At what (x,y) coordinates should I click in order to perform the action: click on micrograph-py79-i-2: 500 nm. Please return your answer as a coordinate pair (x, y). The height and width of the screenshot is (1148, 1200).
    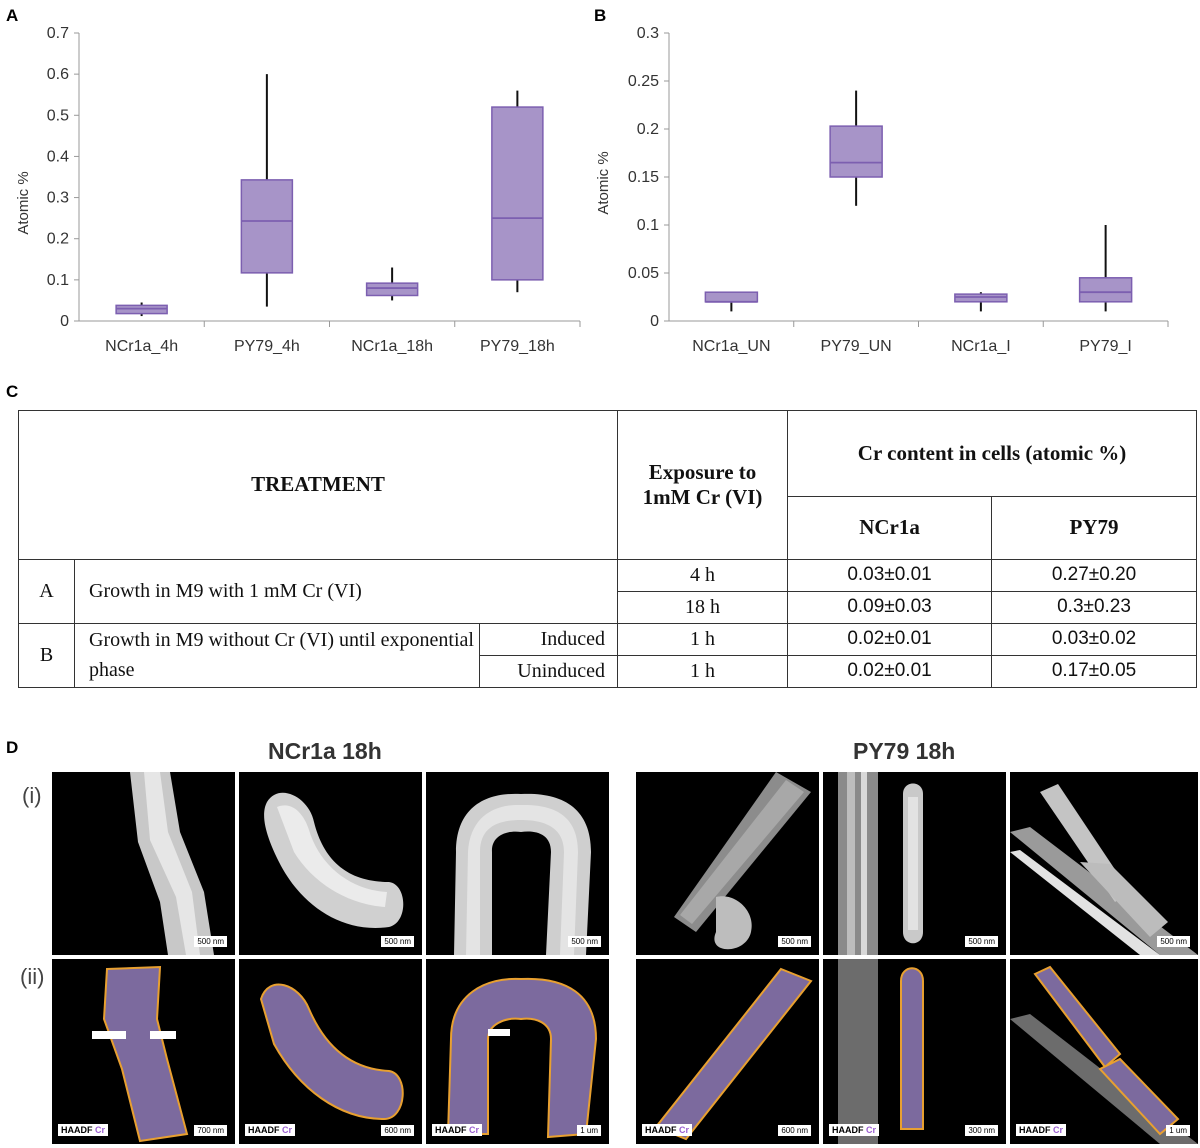
    Looking at the image, I should click on (914, 863).